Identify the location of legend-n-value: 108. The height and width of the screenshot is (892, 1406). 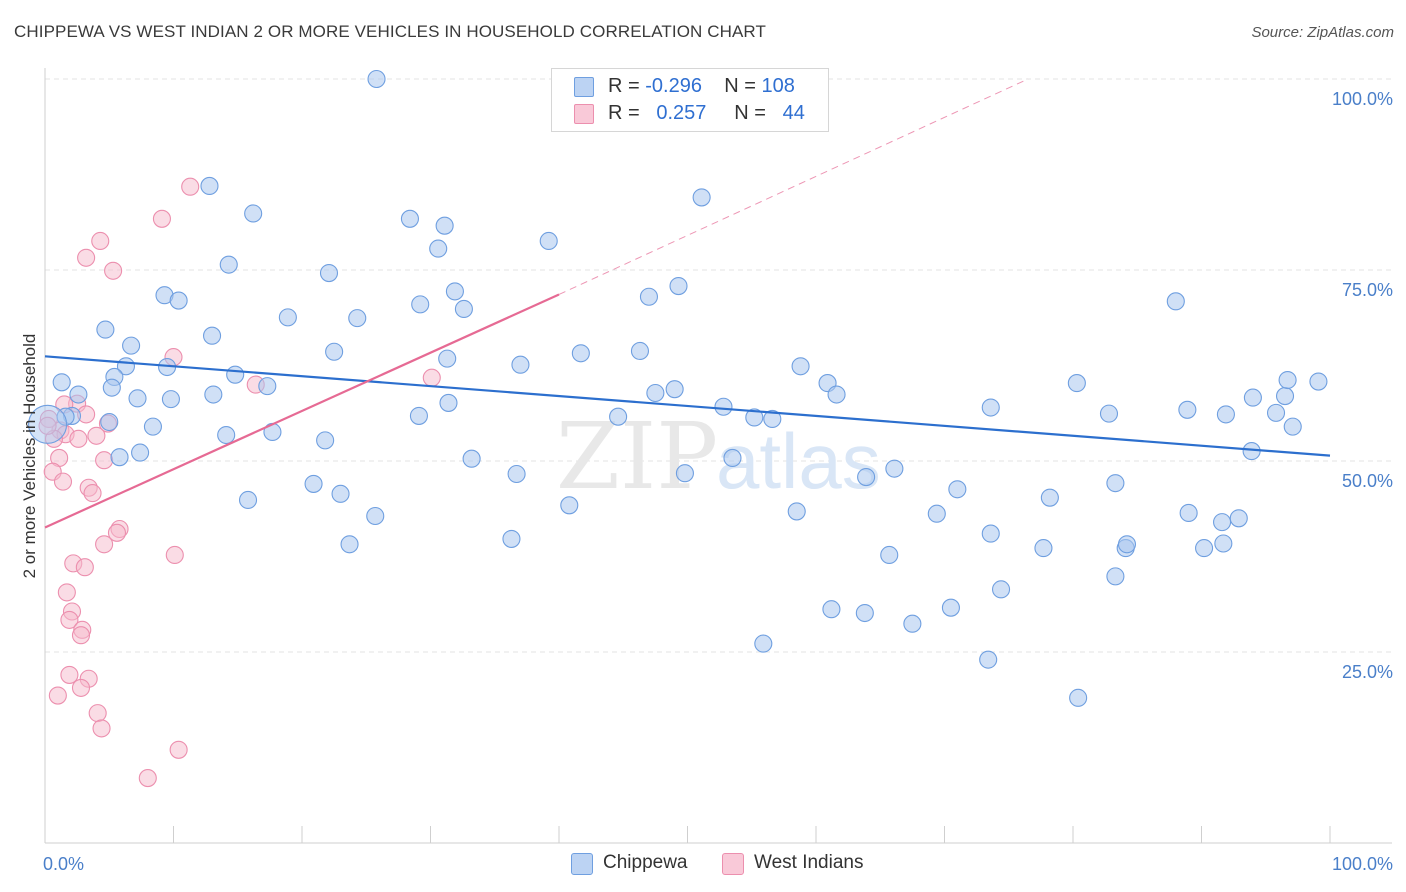
(778, 86).